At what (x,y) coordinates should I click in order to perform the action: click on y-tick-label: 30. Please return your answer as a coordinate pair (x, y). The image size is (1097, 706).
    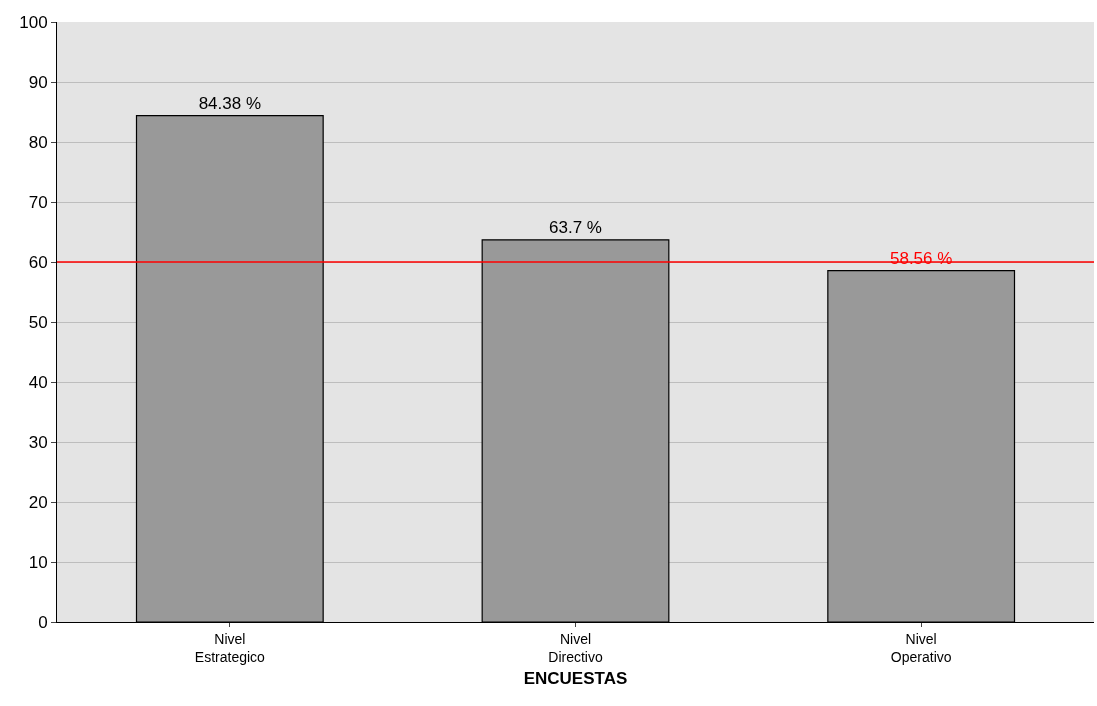
    Looking at the image, I should click on (38, 442).